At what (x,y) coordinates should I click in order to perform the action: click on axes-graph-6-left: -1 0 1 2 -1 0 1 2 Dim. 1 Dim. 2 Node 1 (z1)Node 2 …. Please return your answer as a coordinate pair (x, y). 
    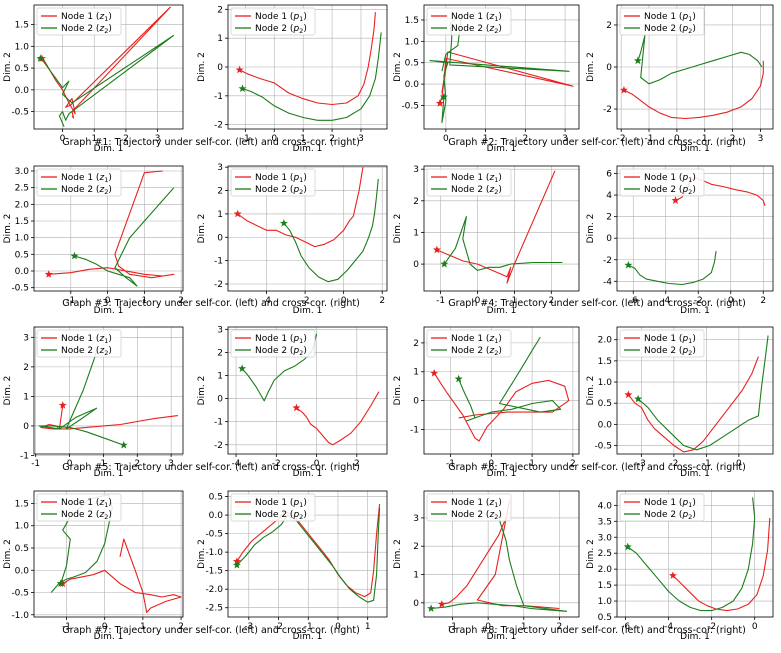
    Looking at the image, I should click on (486, 402).